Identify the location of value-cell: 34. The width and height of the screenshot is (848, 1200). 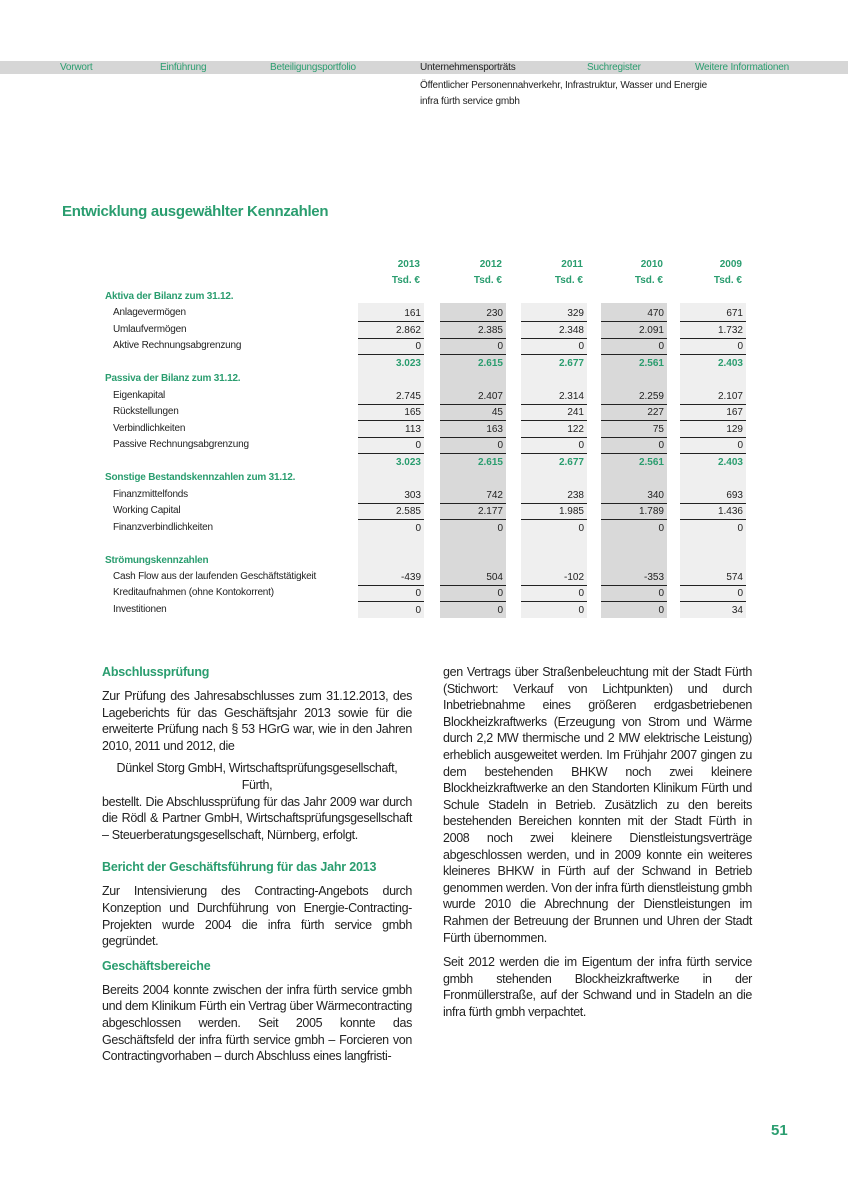
(737, 610).